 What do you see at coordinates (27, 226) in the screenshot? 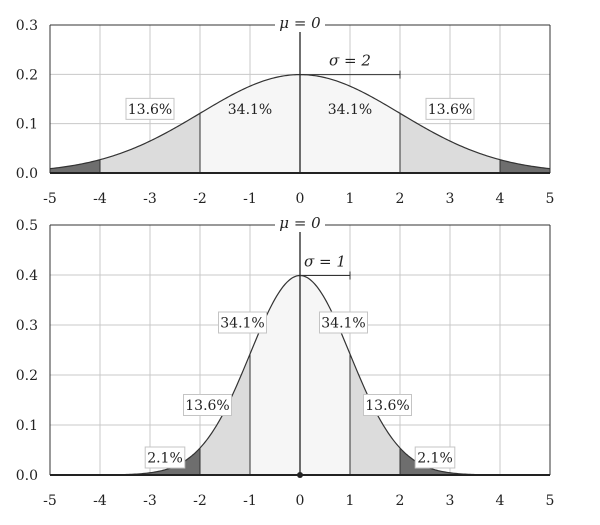
I see `y-tick-label: 0.5` at bounding box center [27, 226].